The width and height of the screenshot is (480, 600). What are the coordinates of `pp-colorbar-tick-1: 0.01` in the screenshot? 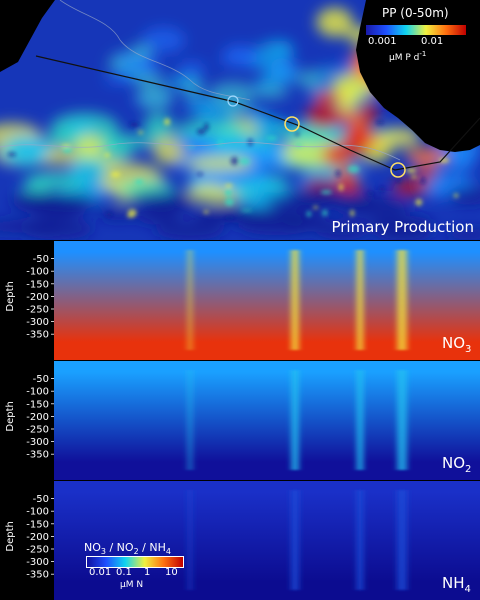 It's located at (432, 41).